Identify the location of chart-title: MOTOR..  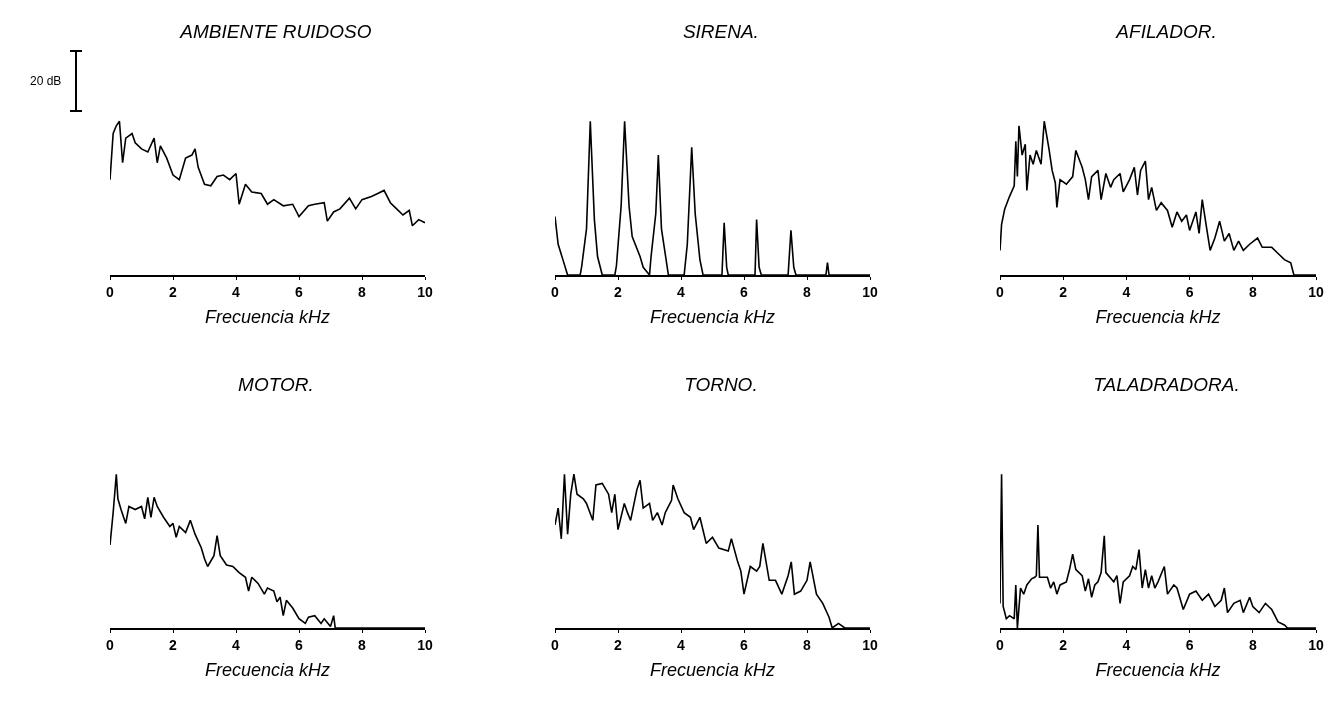
(276, 385).